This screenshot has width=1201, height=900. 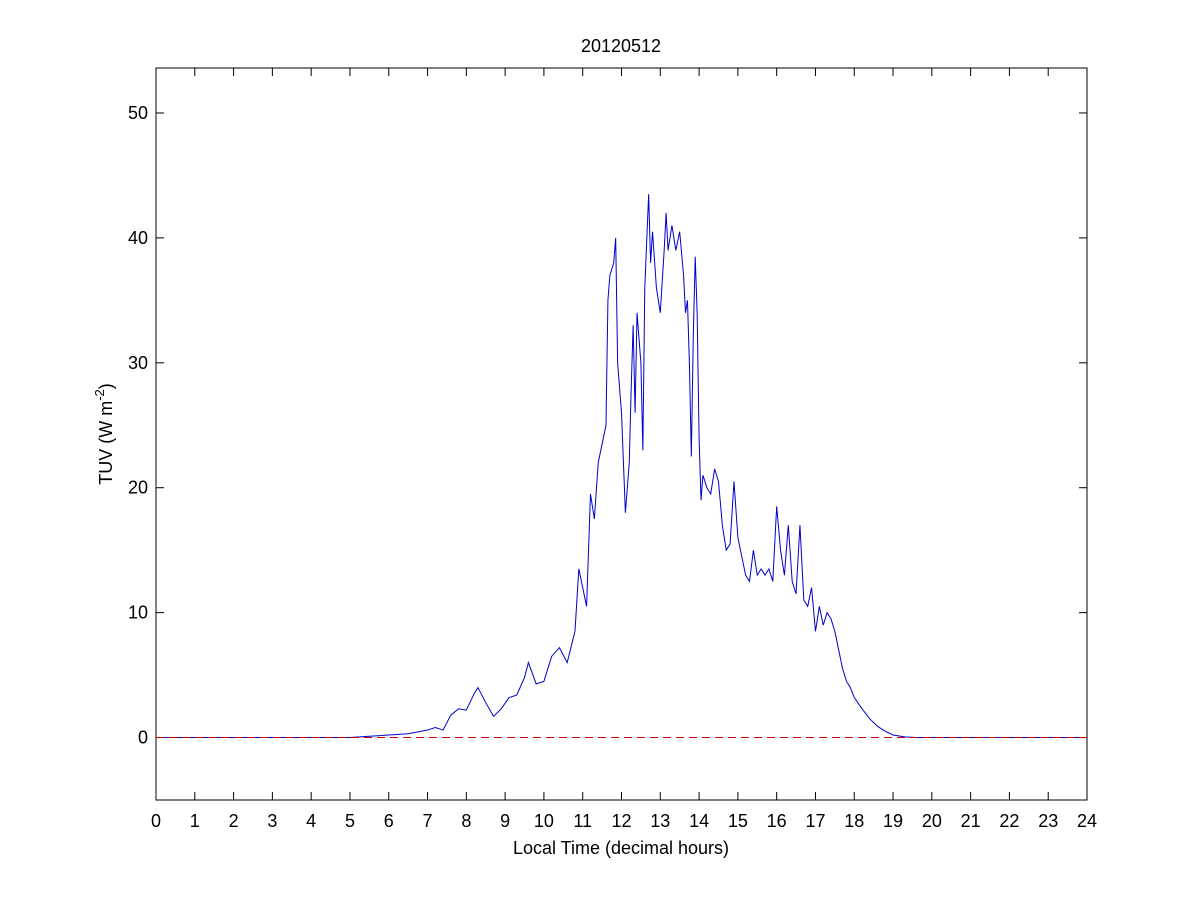 I want to click on x-axis-label: Local Time (decimal hours), so click(x=621, y=848).